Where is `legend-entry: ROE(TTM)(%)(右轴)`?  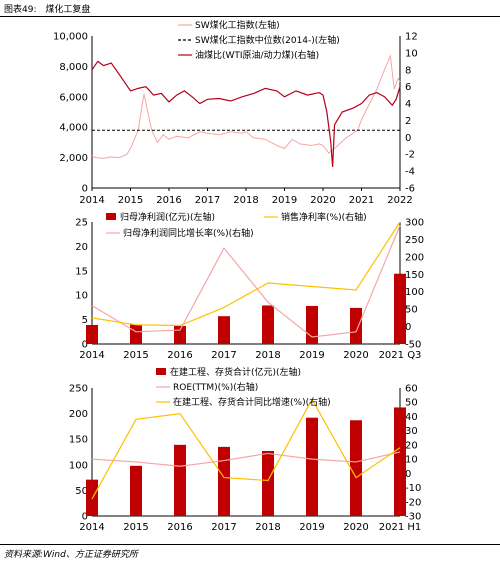 legend-entry: ROE(TTM)(%)(右轴) is located at coordinates (215, 387).